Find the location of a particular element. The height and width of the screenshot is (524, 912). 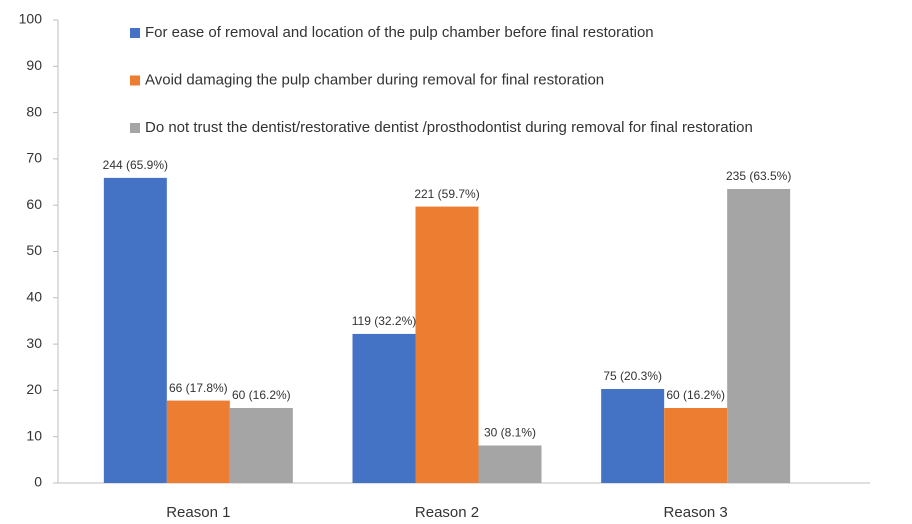

x-tick-label: Reason 2 is located at coordinates (447, 512).